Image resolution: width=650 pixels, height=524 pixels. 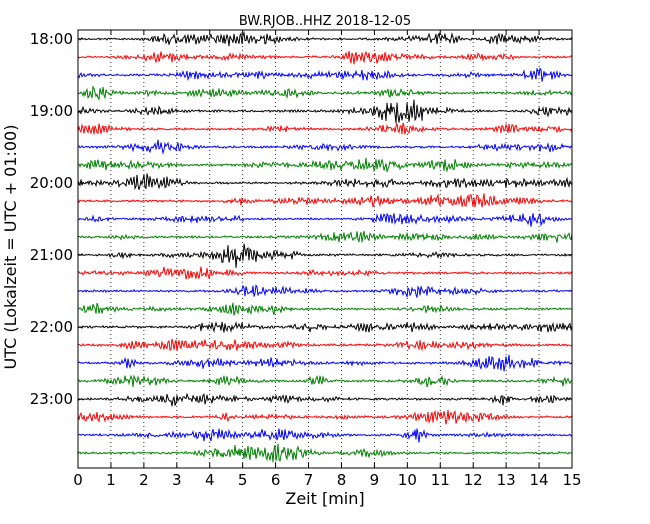 I want to click on y-tick-label: 23:00, so click(x=51, y=399).